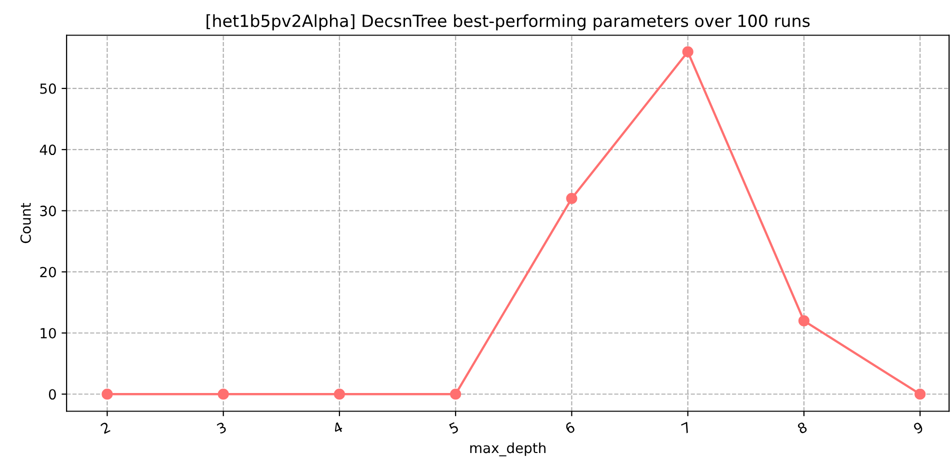 This screenshot has width=951, height=470. I want to click on x-tick-label: 7, so click(686, 428).